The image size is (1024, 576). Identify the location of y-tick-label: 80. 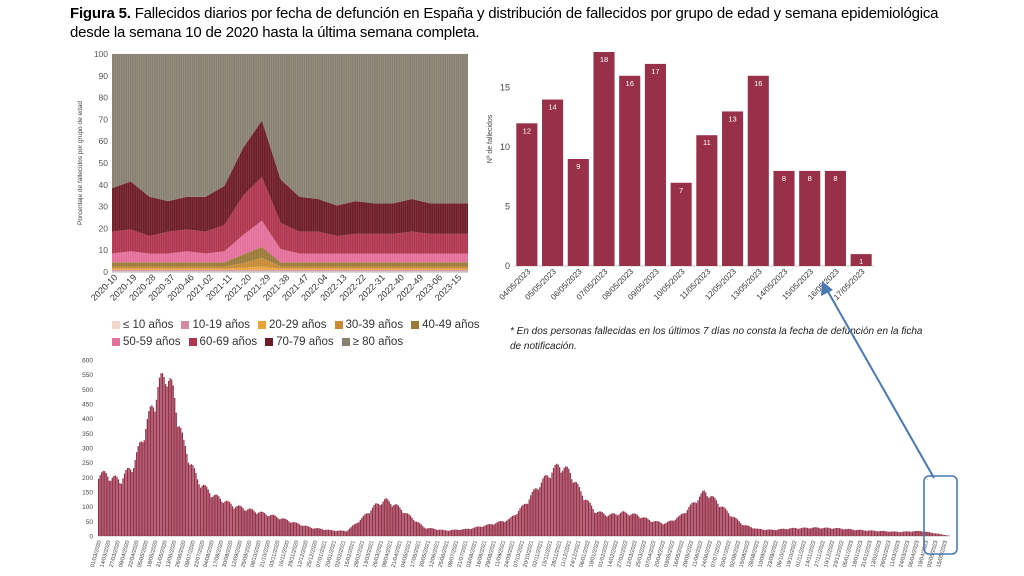
(104, 98).